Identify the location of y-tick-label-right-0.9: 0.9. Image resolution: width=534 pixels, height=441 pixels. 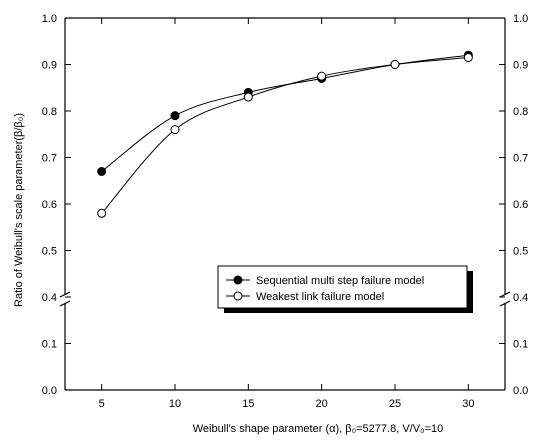
(520, 66).